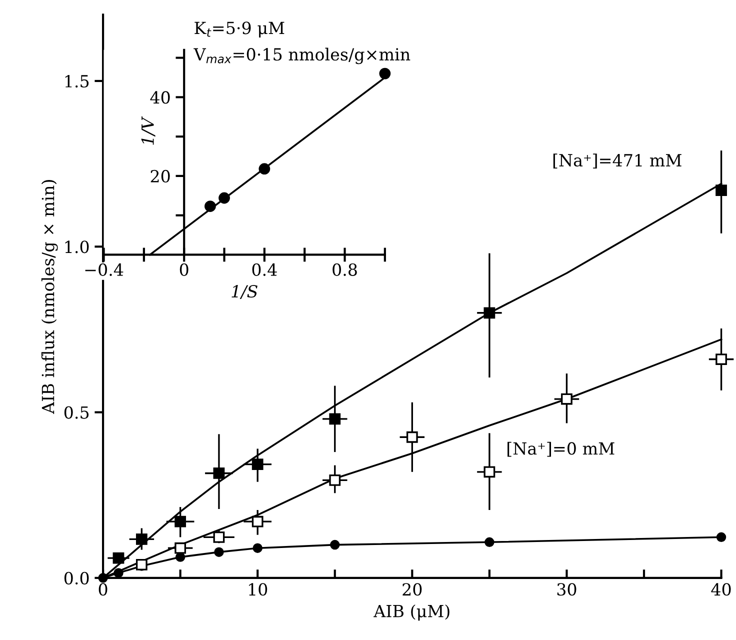 This screenshot has width=736, height=640. What do you see at coordinates (76, 578) in the screenshot?
I see `y-tick-label: 0.0` at bounding box center [76, 578].